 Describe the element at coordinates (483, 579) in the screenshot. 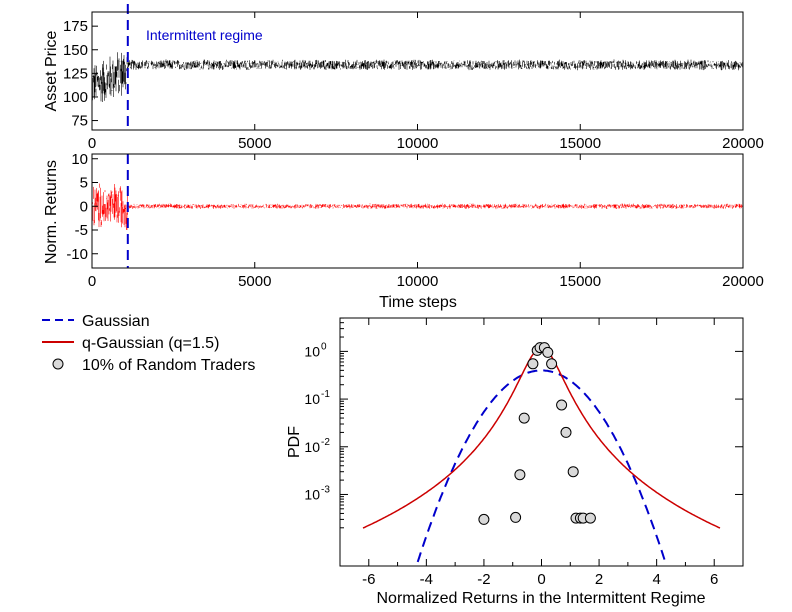

I see `pdf-x-tick-label: -2` at that location.